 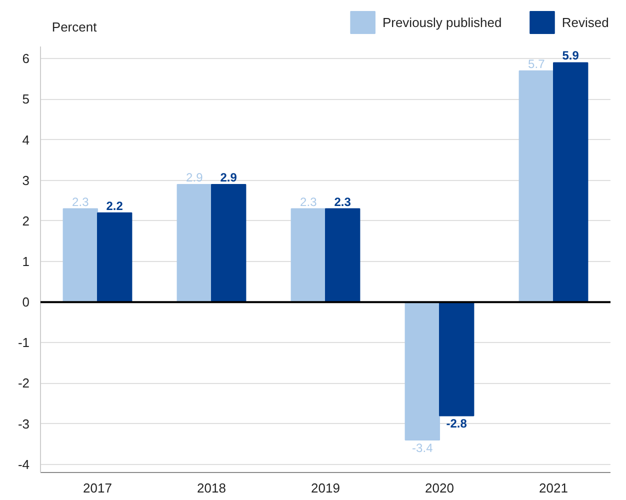 I want to click on y-tick-label: -3, so click(x=24, y=424).